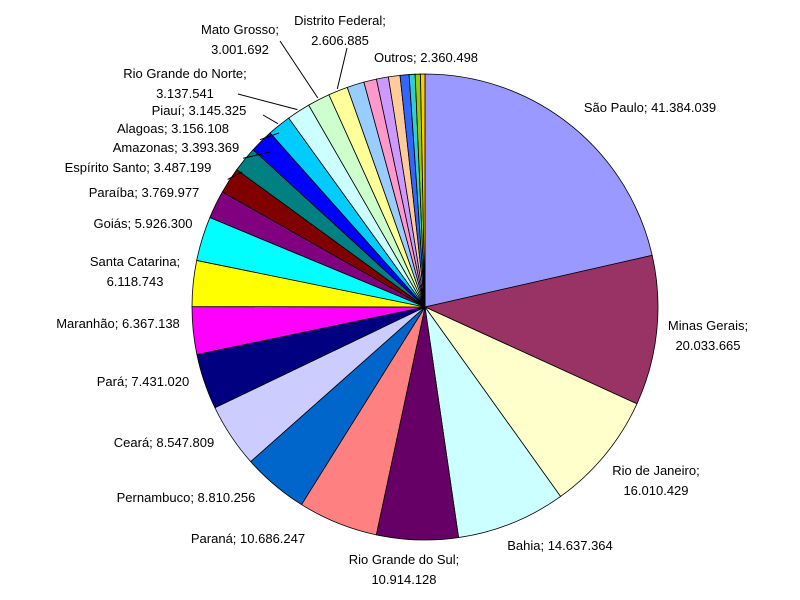  I want to click on data-label-bahia: Bahia; 14.637.364, so click(560, 545).